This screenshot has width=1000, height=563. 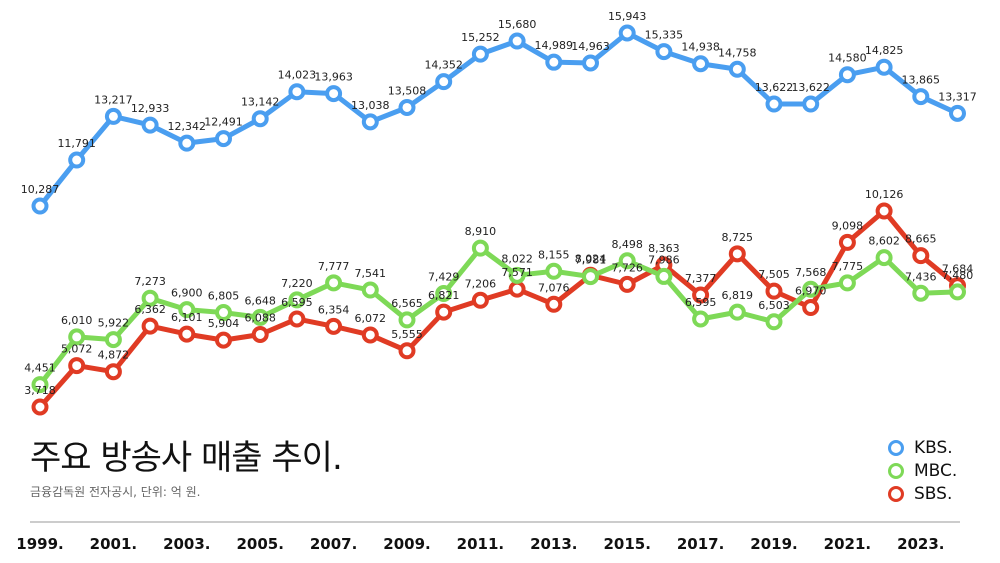 I want to click on legend-item-sbs: SBS., so click(x=922, y=493).